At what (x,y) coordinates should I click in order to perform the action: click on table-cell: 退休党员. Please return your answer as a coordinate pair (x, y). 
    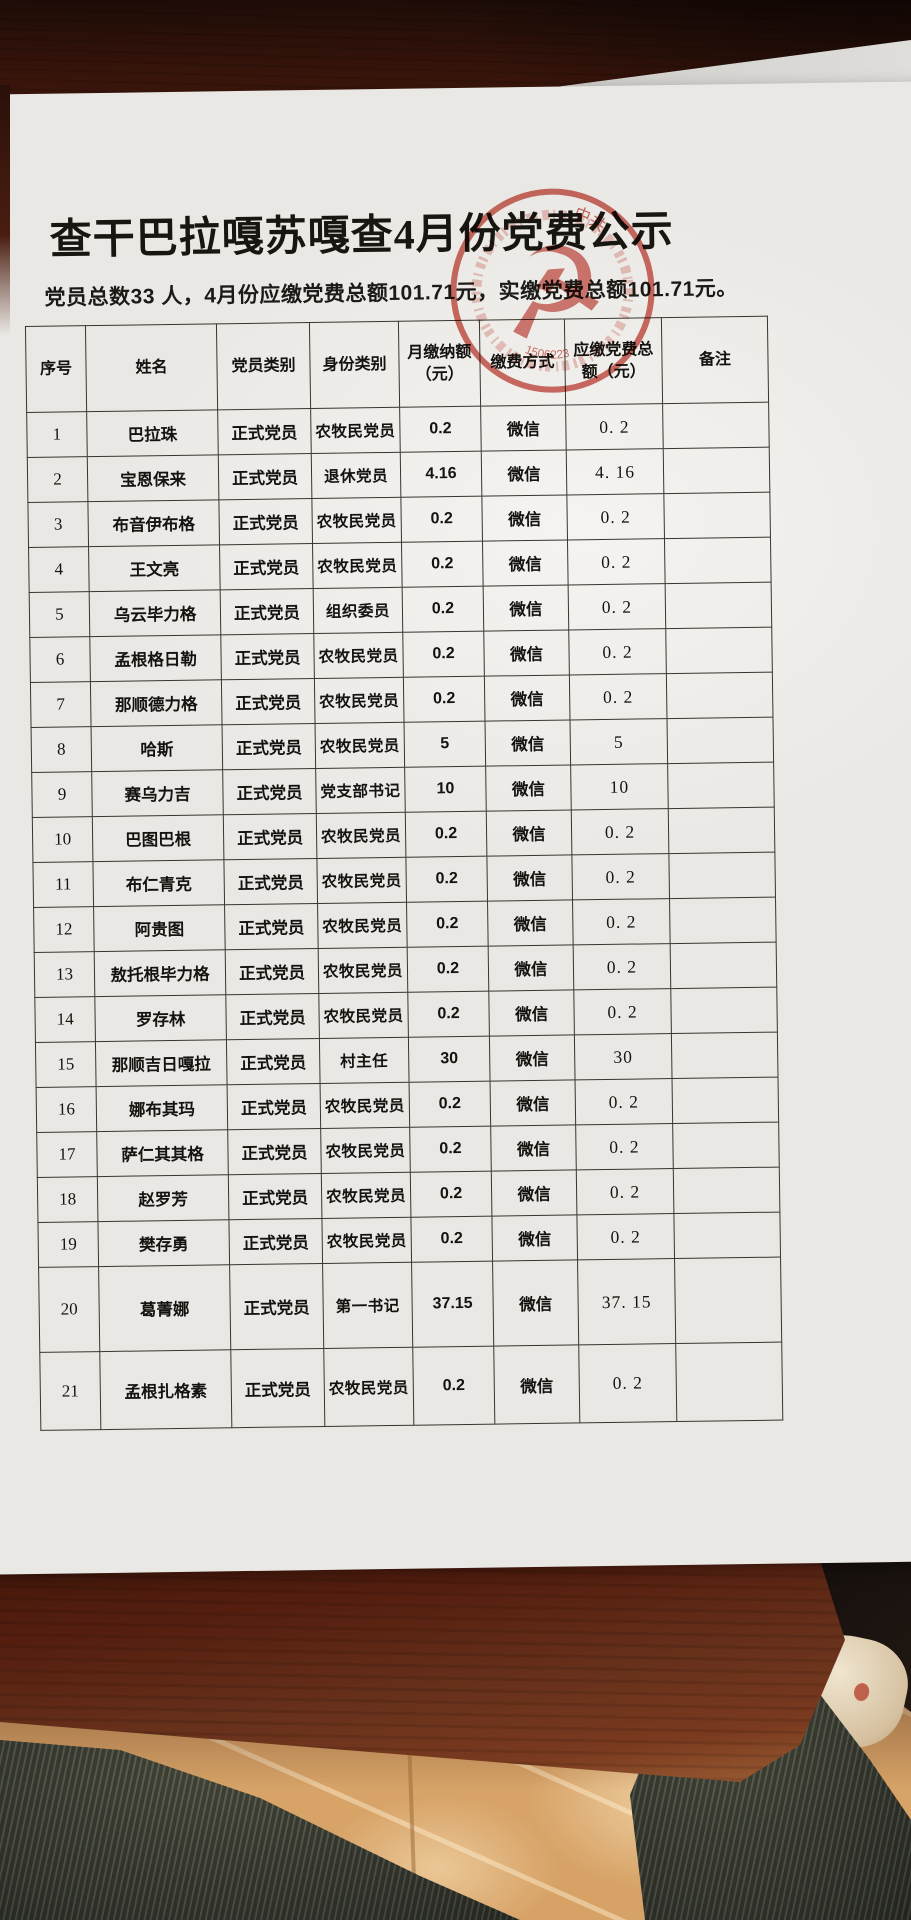
    Looking at the image, I should click on (356, 475).